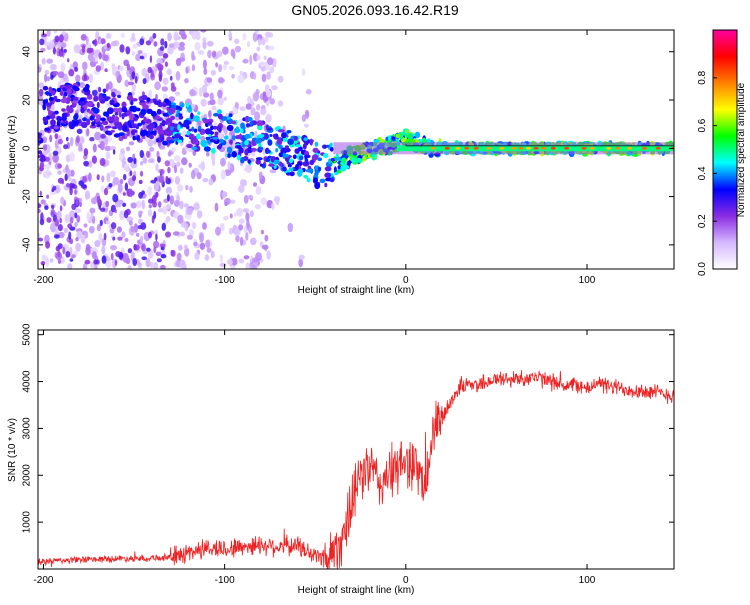 The width and height of the screenshot is (750, 605). Describe the element at coordinates (225, 580) in the screenshot. I see `x-tick-label: -100` at that location.